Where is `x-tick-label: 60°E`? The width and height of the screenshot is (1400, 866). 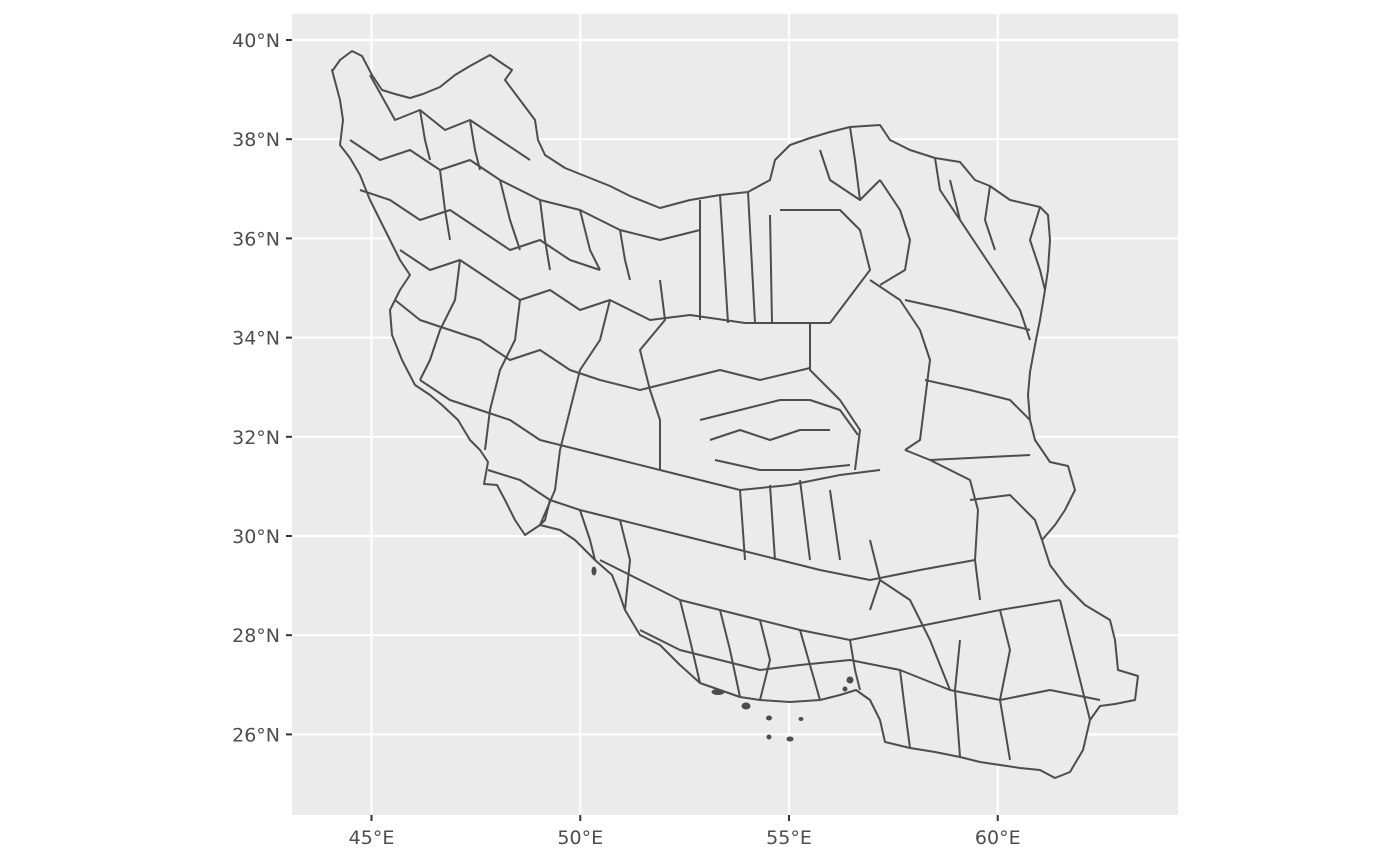 x-tick-label: 60°E is located at coordinates (998, 838).